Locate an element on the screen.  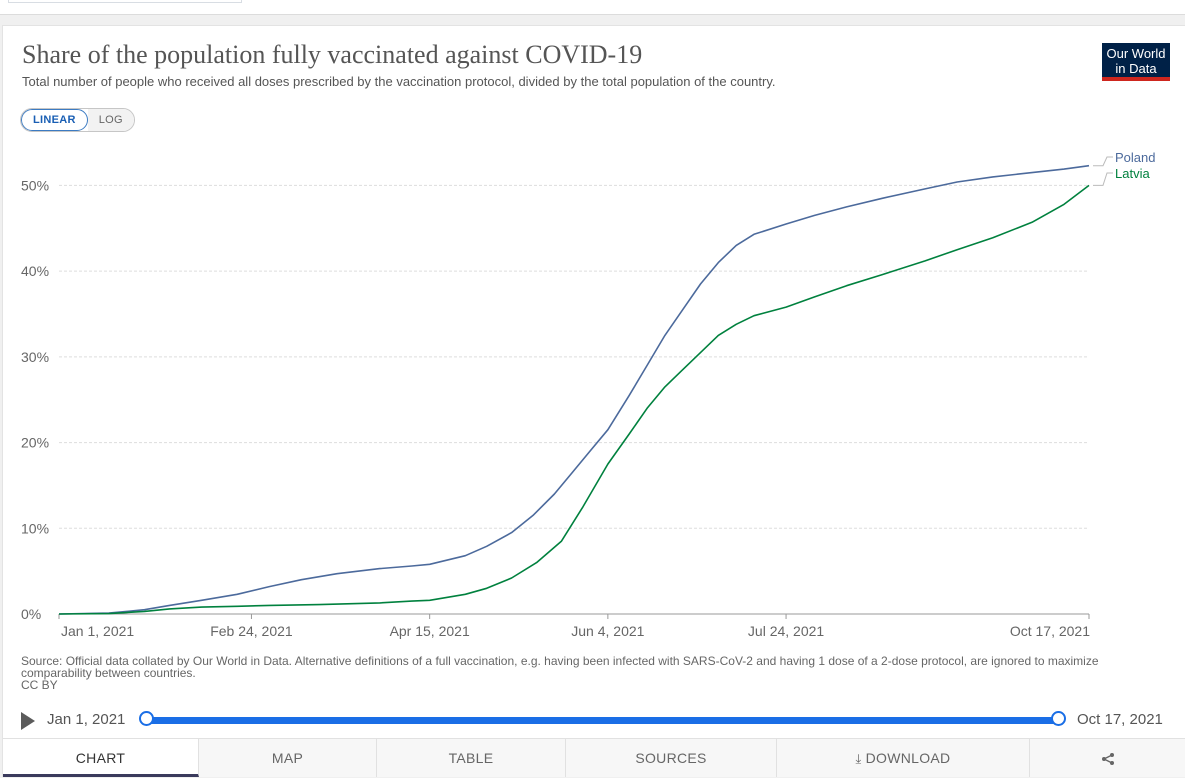
scale-toggle: LINEAR LOG is located at coordinates (77, 120).